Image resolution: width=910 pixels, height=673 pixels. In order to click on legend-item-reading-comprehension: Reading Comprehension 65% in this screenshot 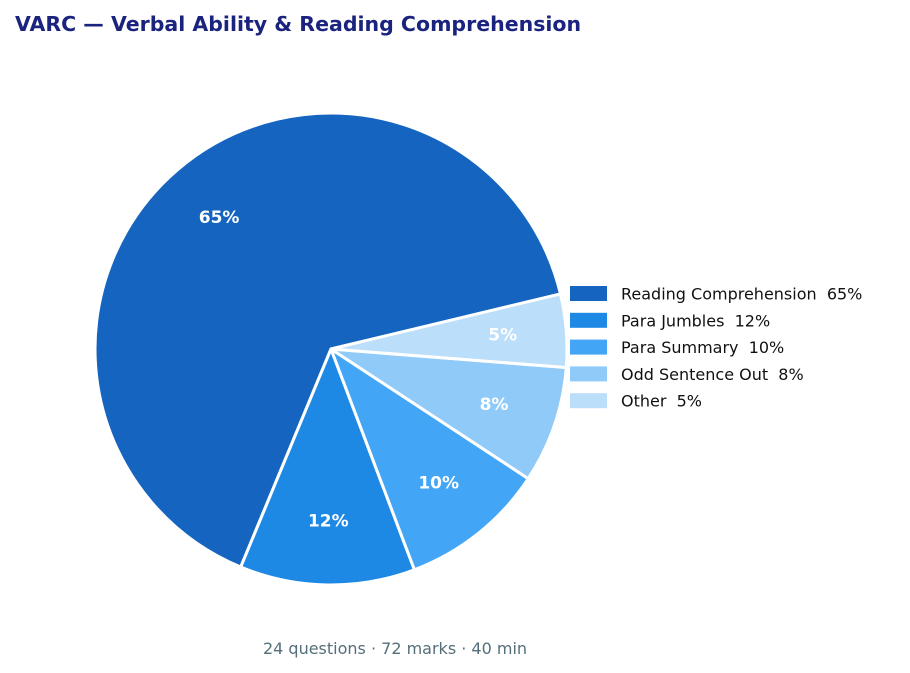, I will do `click(716, 294)`.